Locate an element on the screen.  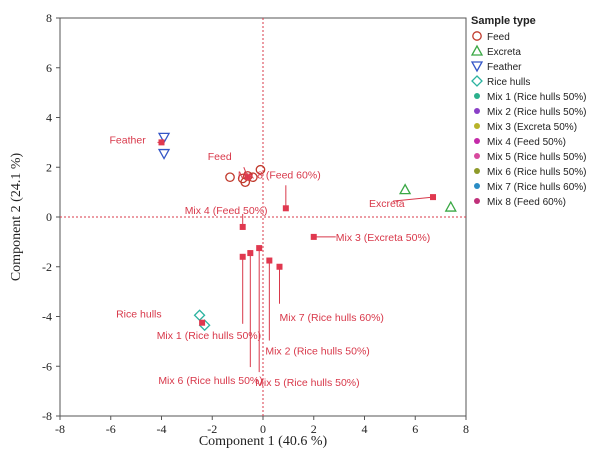
annotation-label: Mix 1 (Rice hulls 50%) is located at coordinates (209, 336).